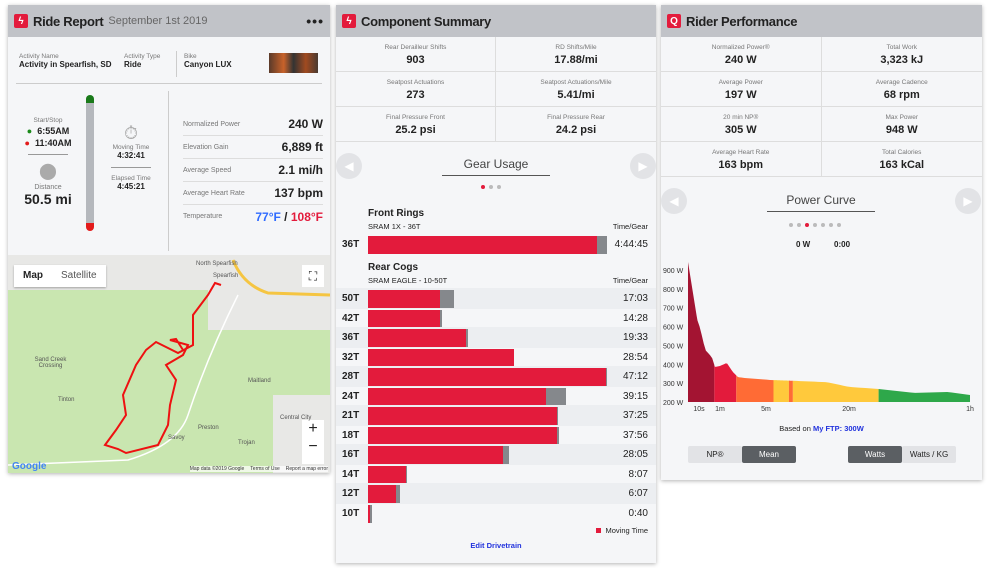 This screenshot has height=568, width=999. Describe the element at coordinates (313, 428) in the screenshot. I see `zoom-in-button: +` at that location.